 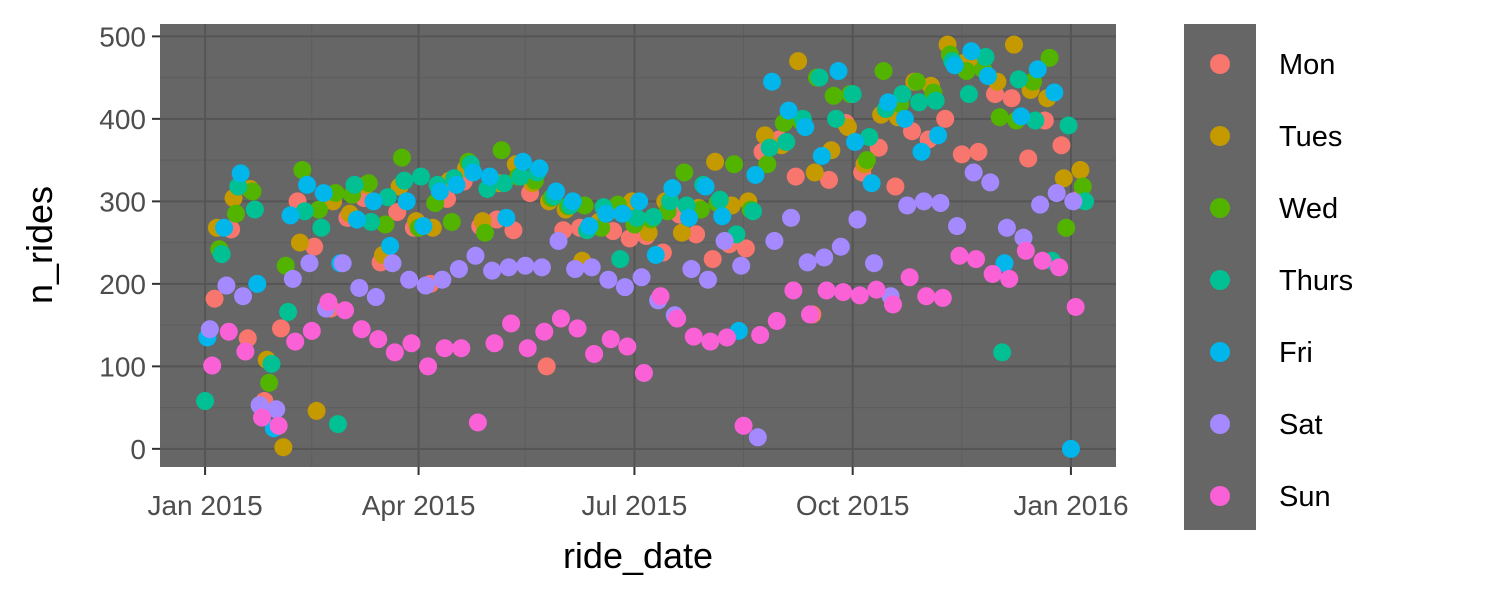 What do you see at coordinates (419, 505) in the screenshot?
I see `x-tick-label: Apr 2015` at bounding box center [419, 505].